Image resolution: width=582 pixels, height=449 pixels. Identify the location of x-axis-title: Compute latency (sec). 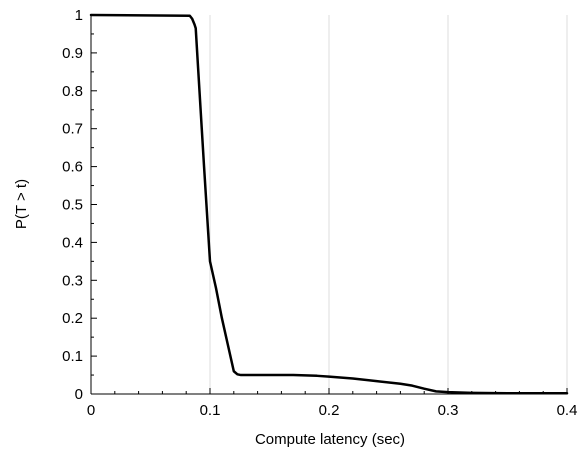
(330, 439).